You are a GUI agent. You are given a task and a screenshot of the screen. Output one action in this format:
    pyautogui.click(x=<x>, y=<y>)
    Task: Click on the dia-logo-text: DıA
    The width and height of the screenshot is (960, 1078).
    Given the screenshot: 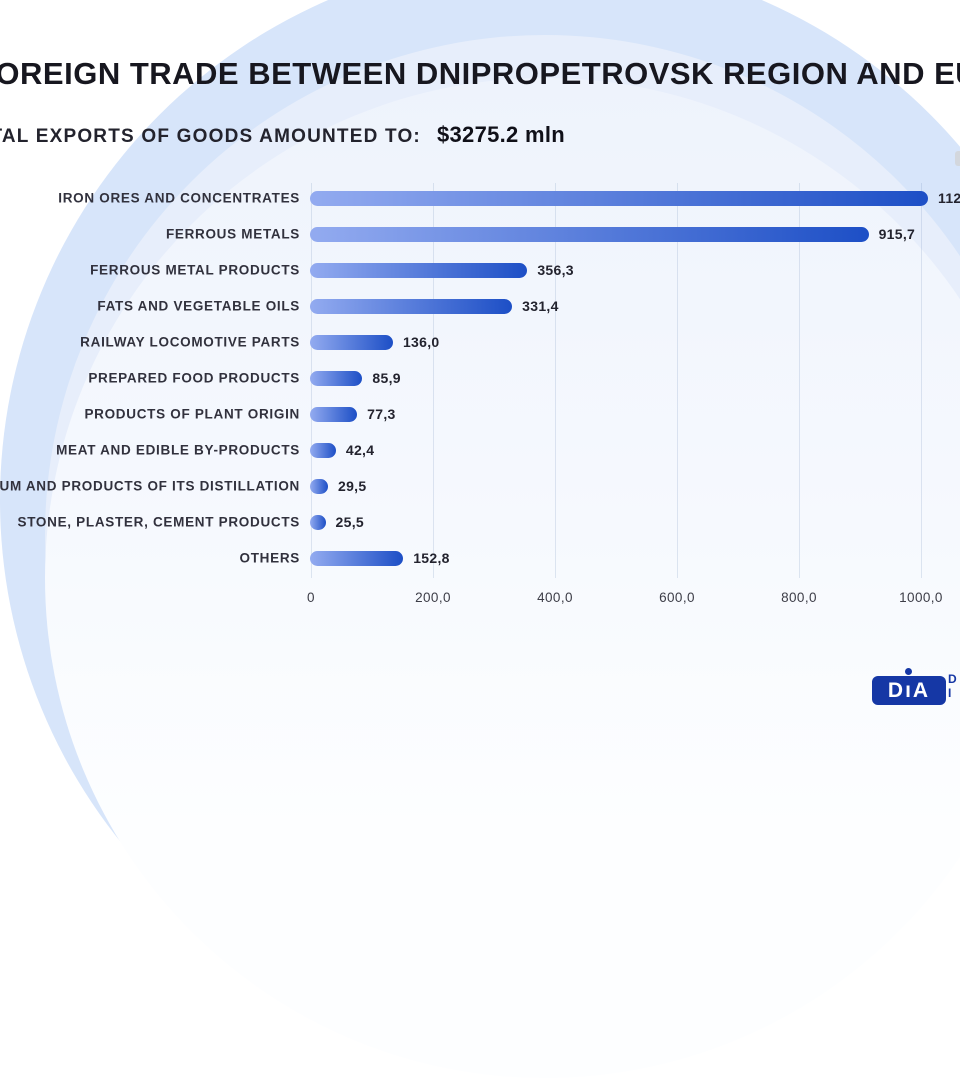 What is the action you would take?
    pyautogui.click(x=909, y=690)
    